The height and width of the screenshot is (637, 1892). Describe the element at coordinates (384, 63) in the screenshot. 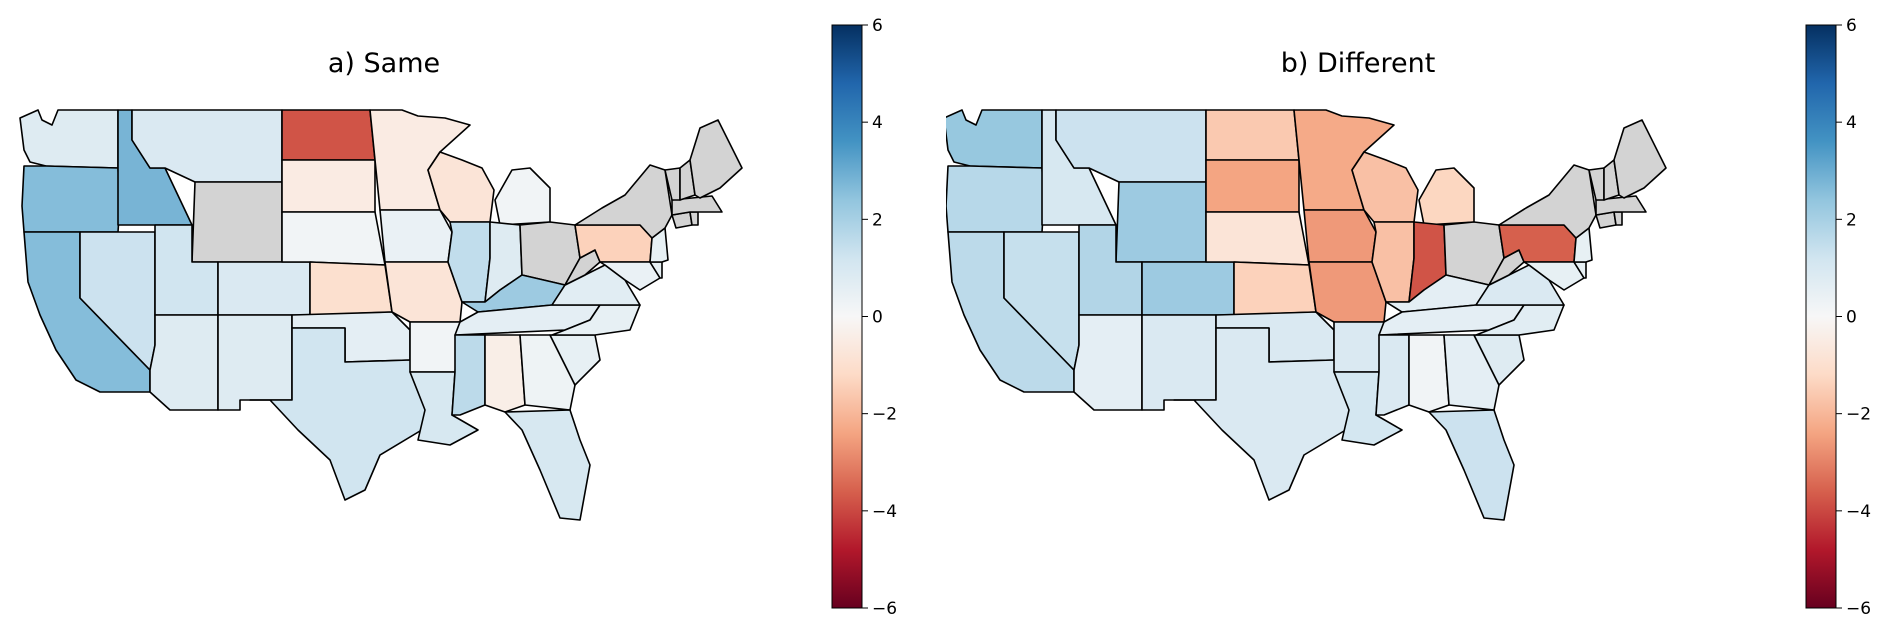

I see `panel-title: a) Same` at that location.